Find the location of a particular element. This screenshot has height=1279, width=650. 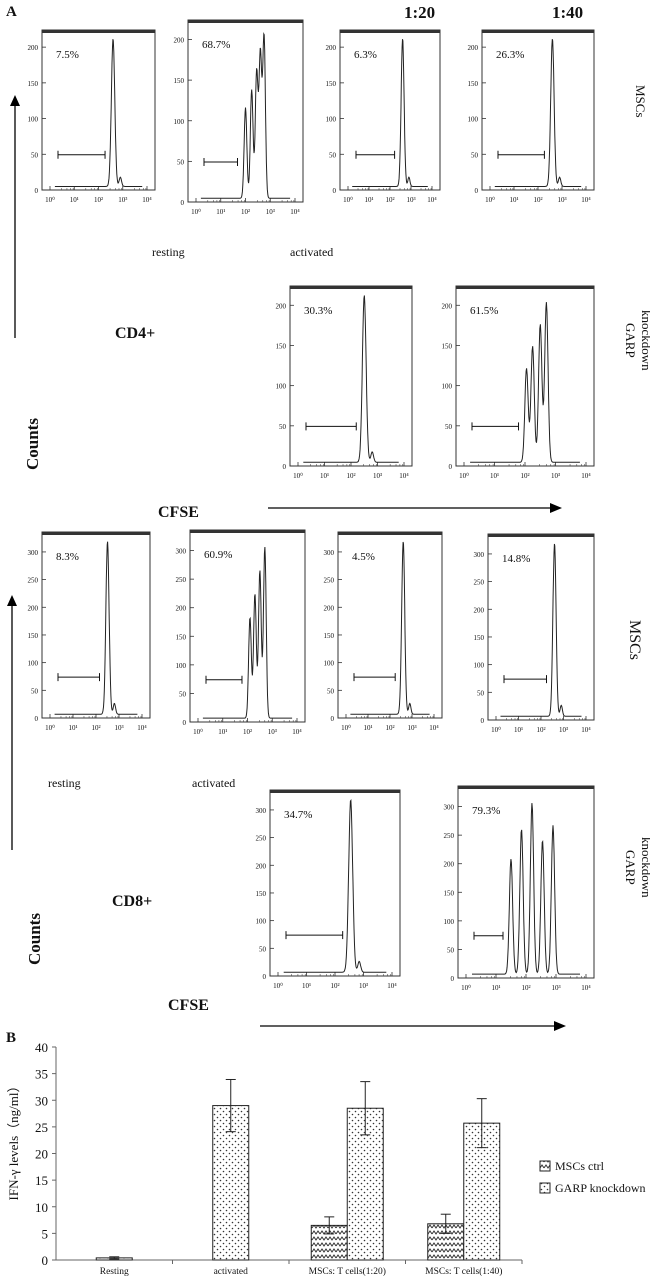

bar-category-label: MSCs: T cells(1:40) is located at coordinates (463, 1271).